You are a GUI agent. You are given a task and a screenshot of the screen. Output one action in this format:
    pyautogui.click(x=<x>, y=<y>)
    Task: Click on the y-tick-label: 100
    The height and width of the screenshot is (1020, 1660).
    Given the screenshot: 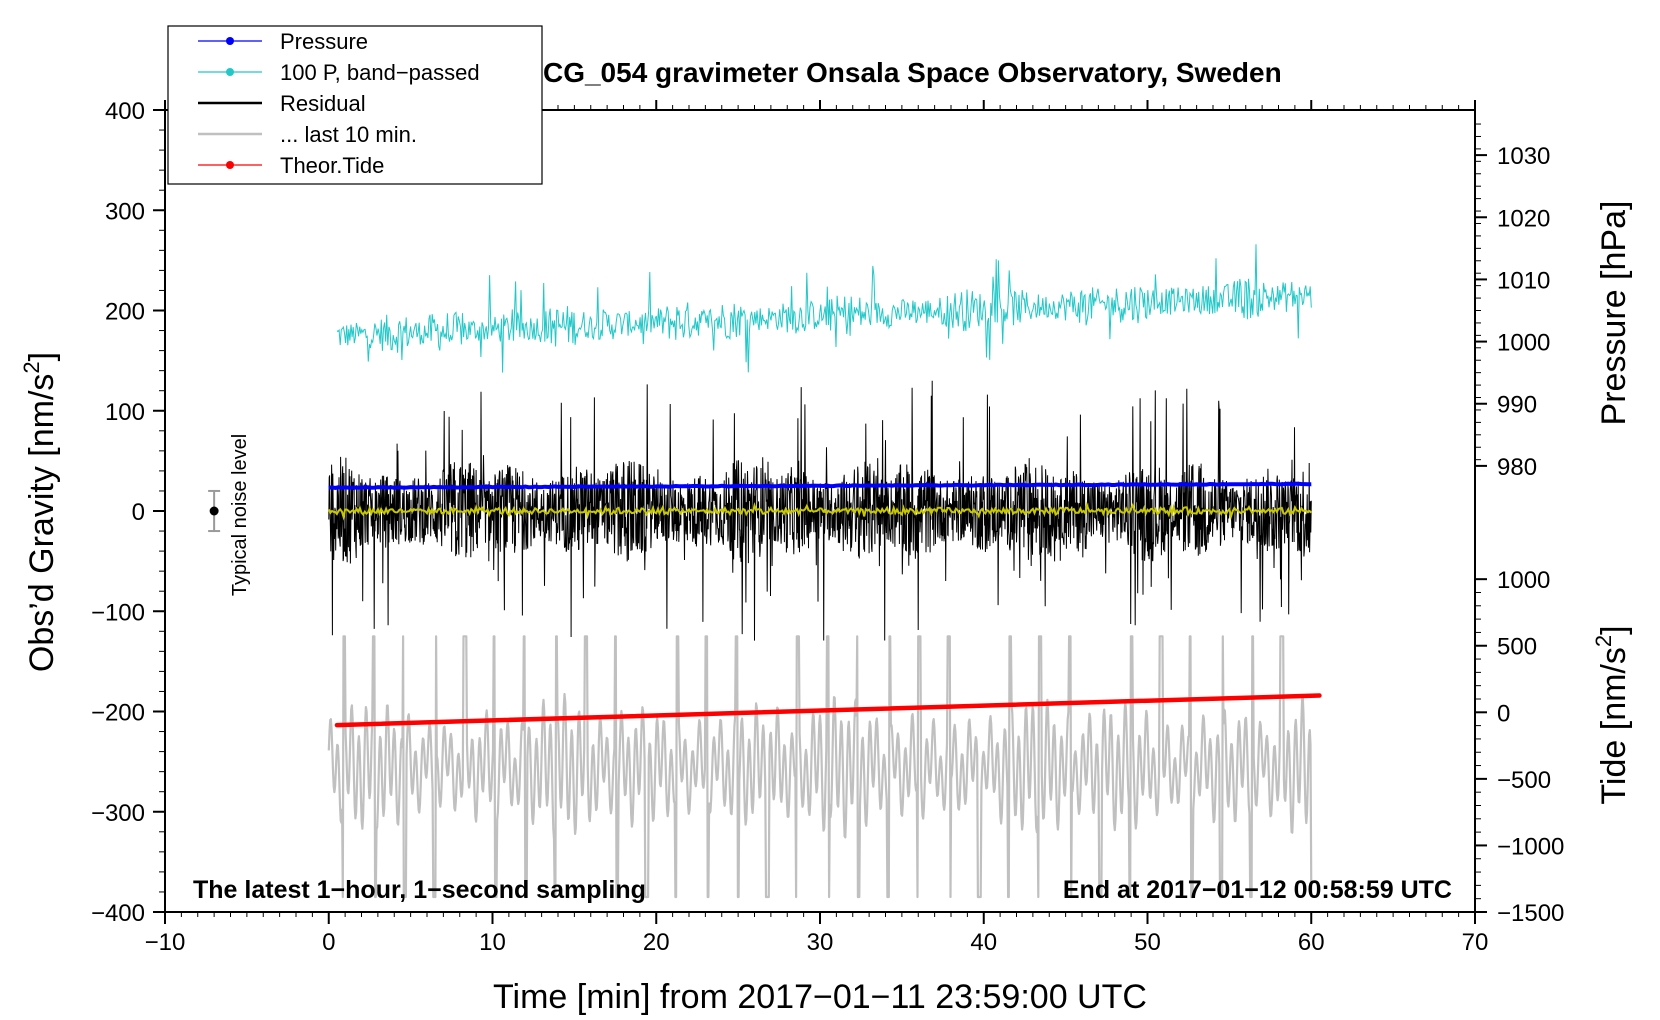 What is the action you would take?
    pyautogui.click(x=125, y=412)
    